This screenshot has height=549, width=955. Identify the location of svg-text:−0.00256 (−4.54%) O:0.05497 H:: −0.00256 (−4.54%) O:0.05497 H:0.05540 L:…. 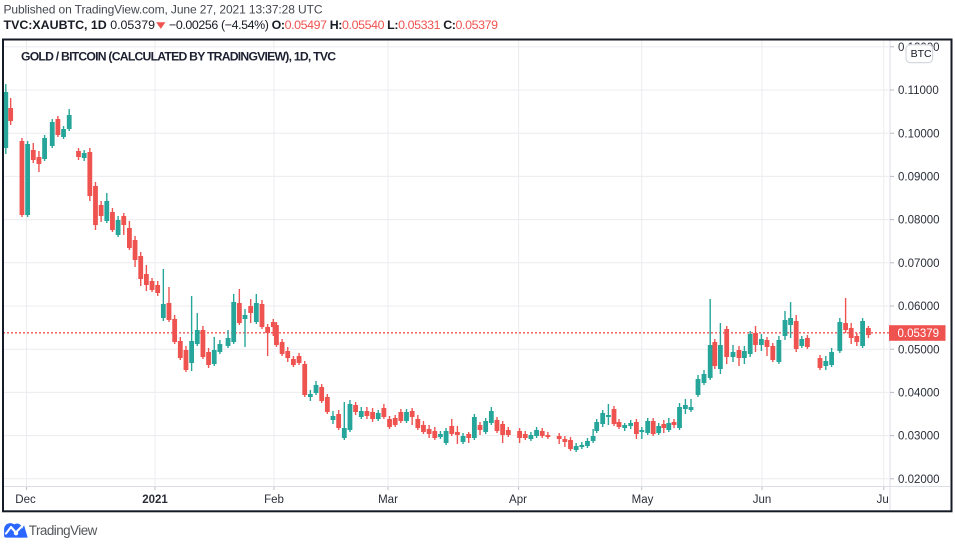
(333, 25).